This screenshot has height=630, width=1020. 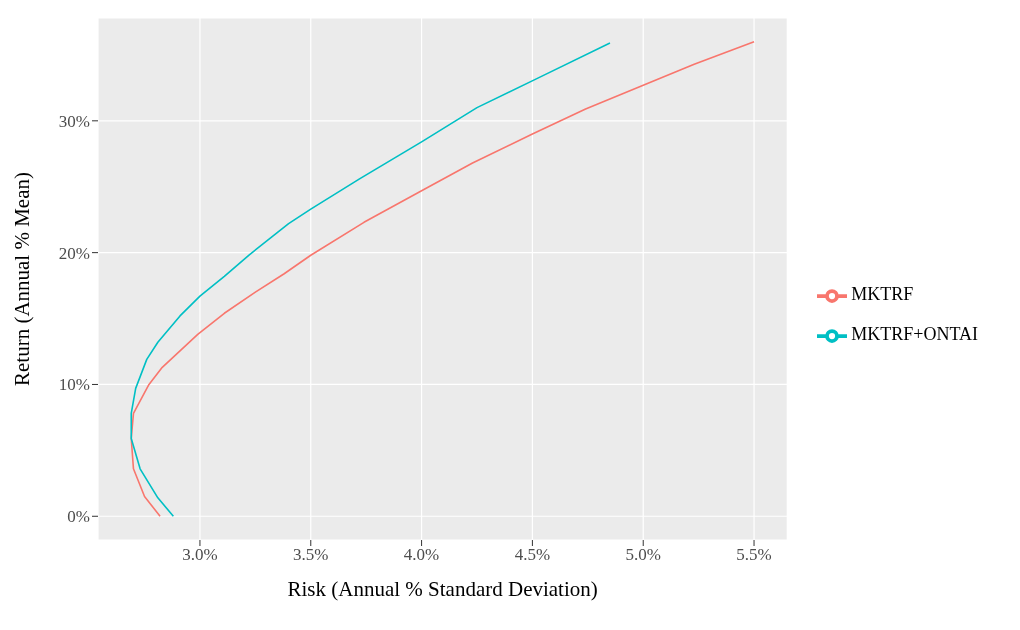 I want to click on y-tick-label: 20%, so click(x=74, y=253).